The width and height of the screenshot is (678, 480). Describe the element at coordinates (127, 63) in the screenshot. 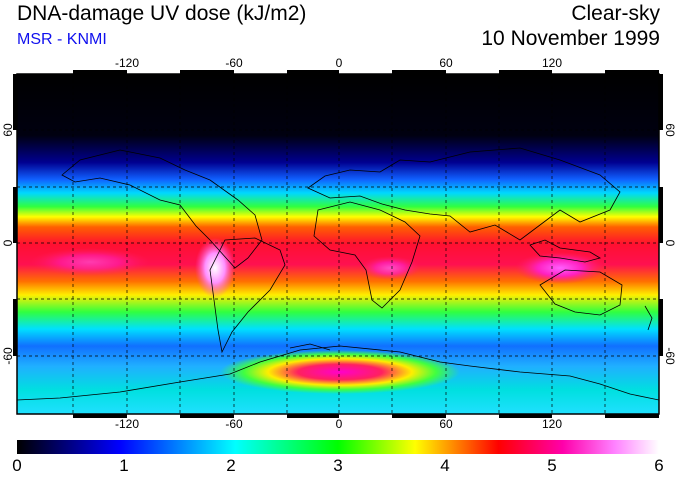

I see `lon-tick-top: -120` at that location.